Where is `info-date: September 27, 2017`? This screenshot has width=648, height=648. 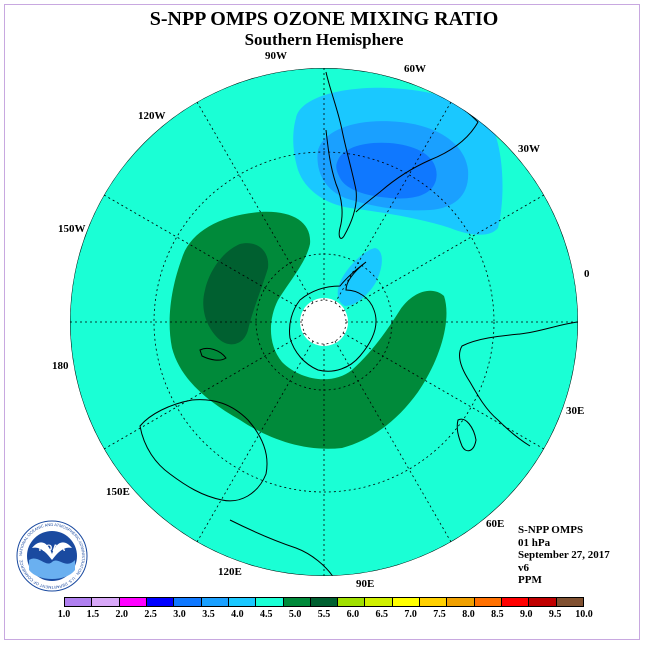
info-date: September 27, 2017 is located at coordinates (564, 555).